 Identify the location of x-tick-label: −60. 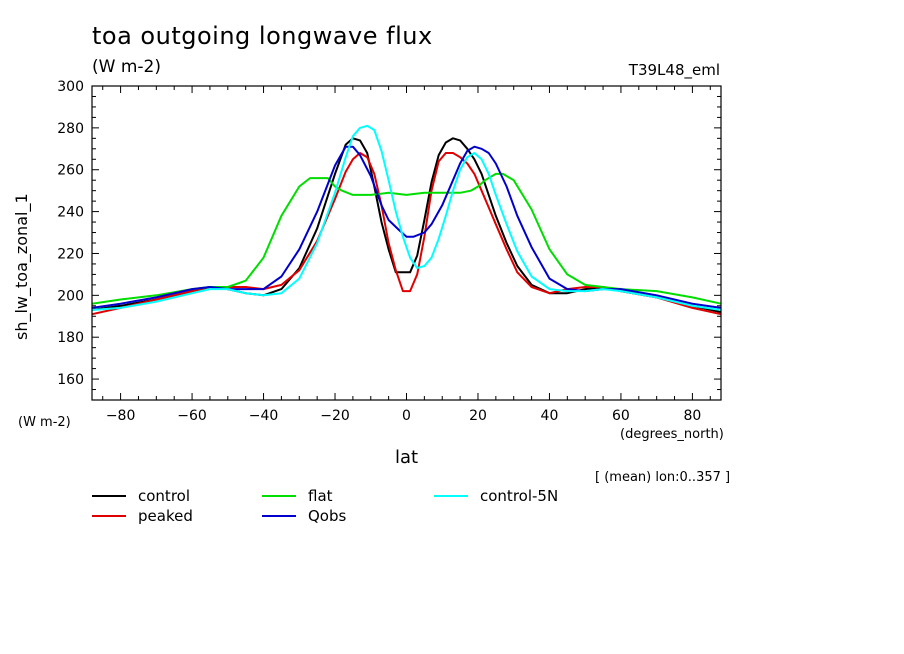
(192, 416).